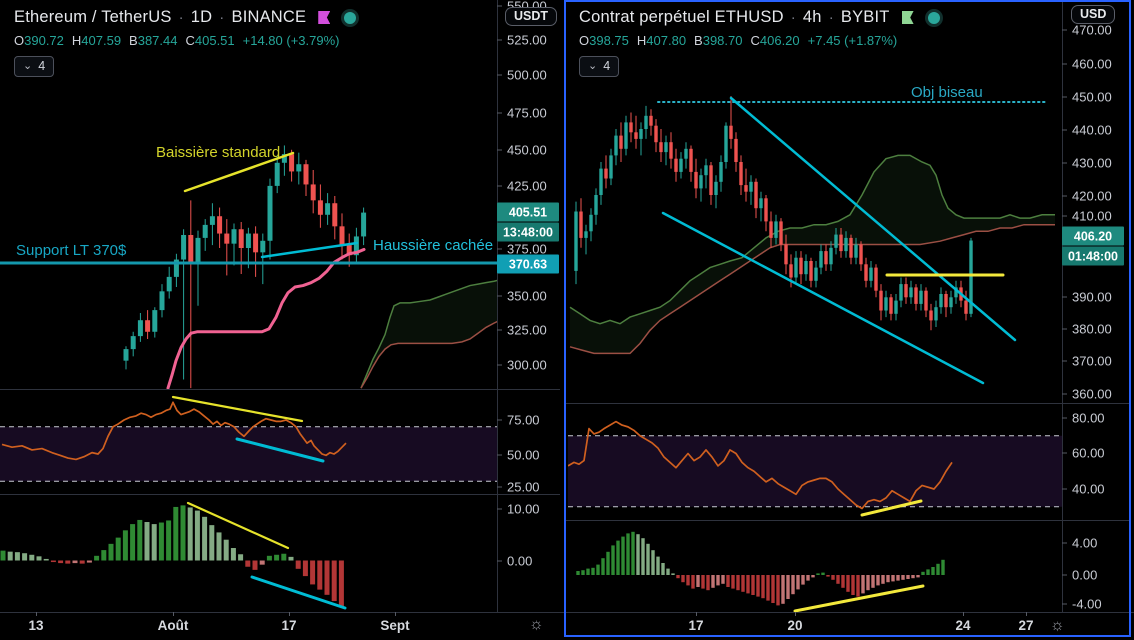 The image size is (1134, 640). What do you see at coordinates (1092, 361) in the screenshot?
I see `price-axis-label: 370.00` at bounding box center [1092, 361].